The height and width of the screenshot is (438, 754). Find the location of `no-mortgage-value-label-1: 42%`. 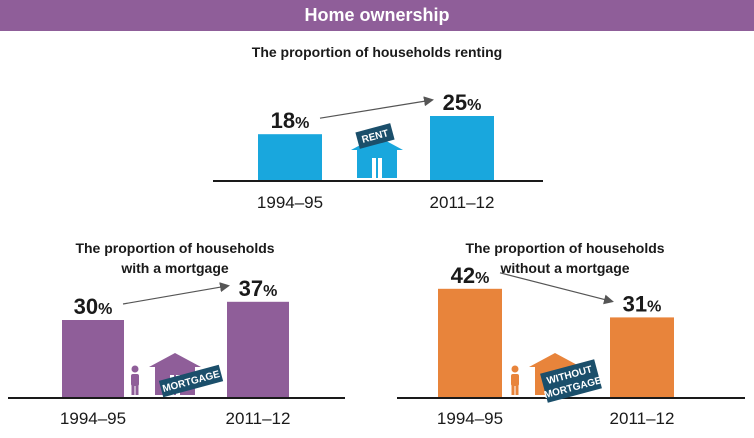

no-mortgage-value-label-1: 42% is located at coordinates (470, 275).